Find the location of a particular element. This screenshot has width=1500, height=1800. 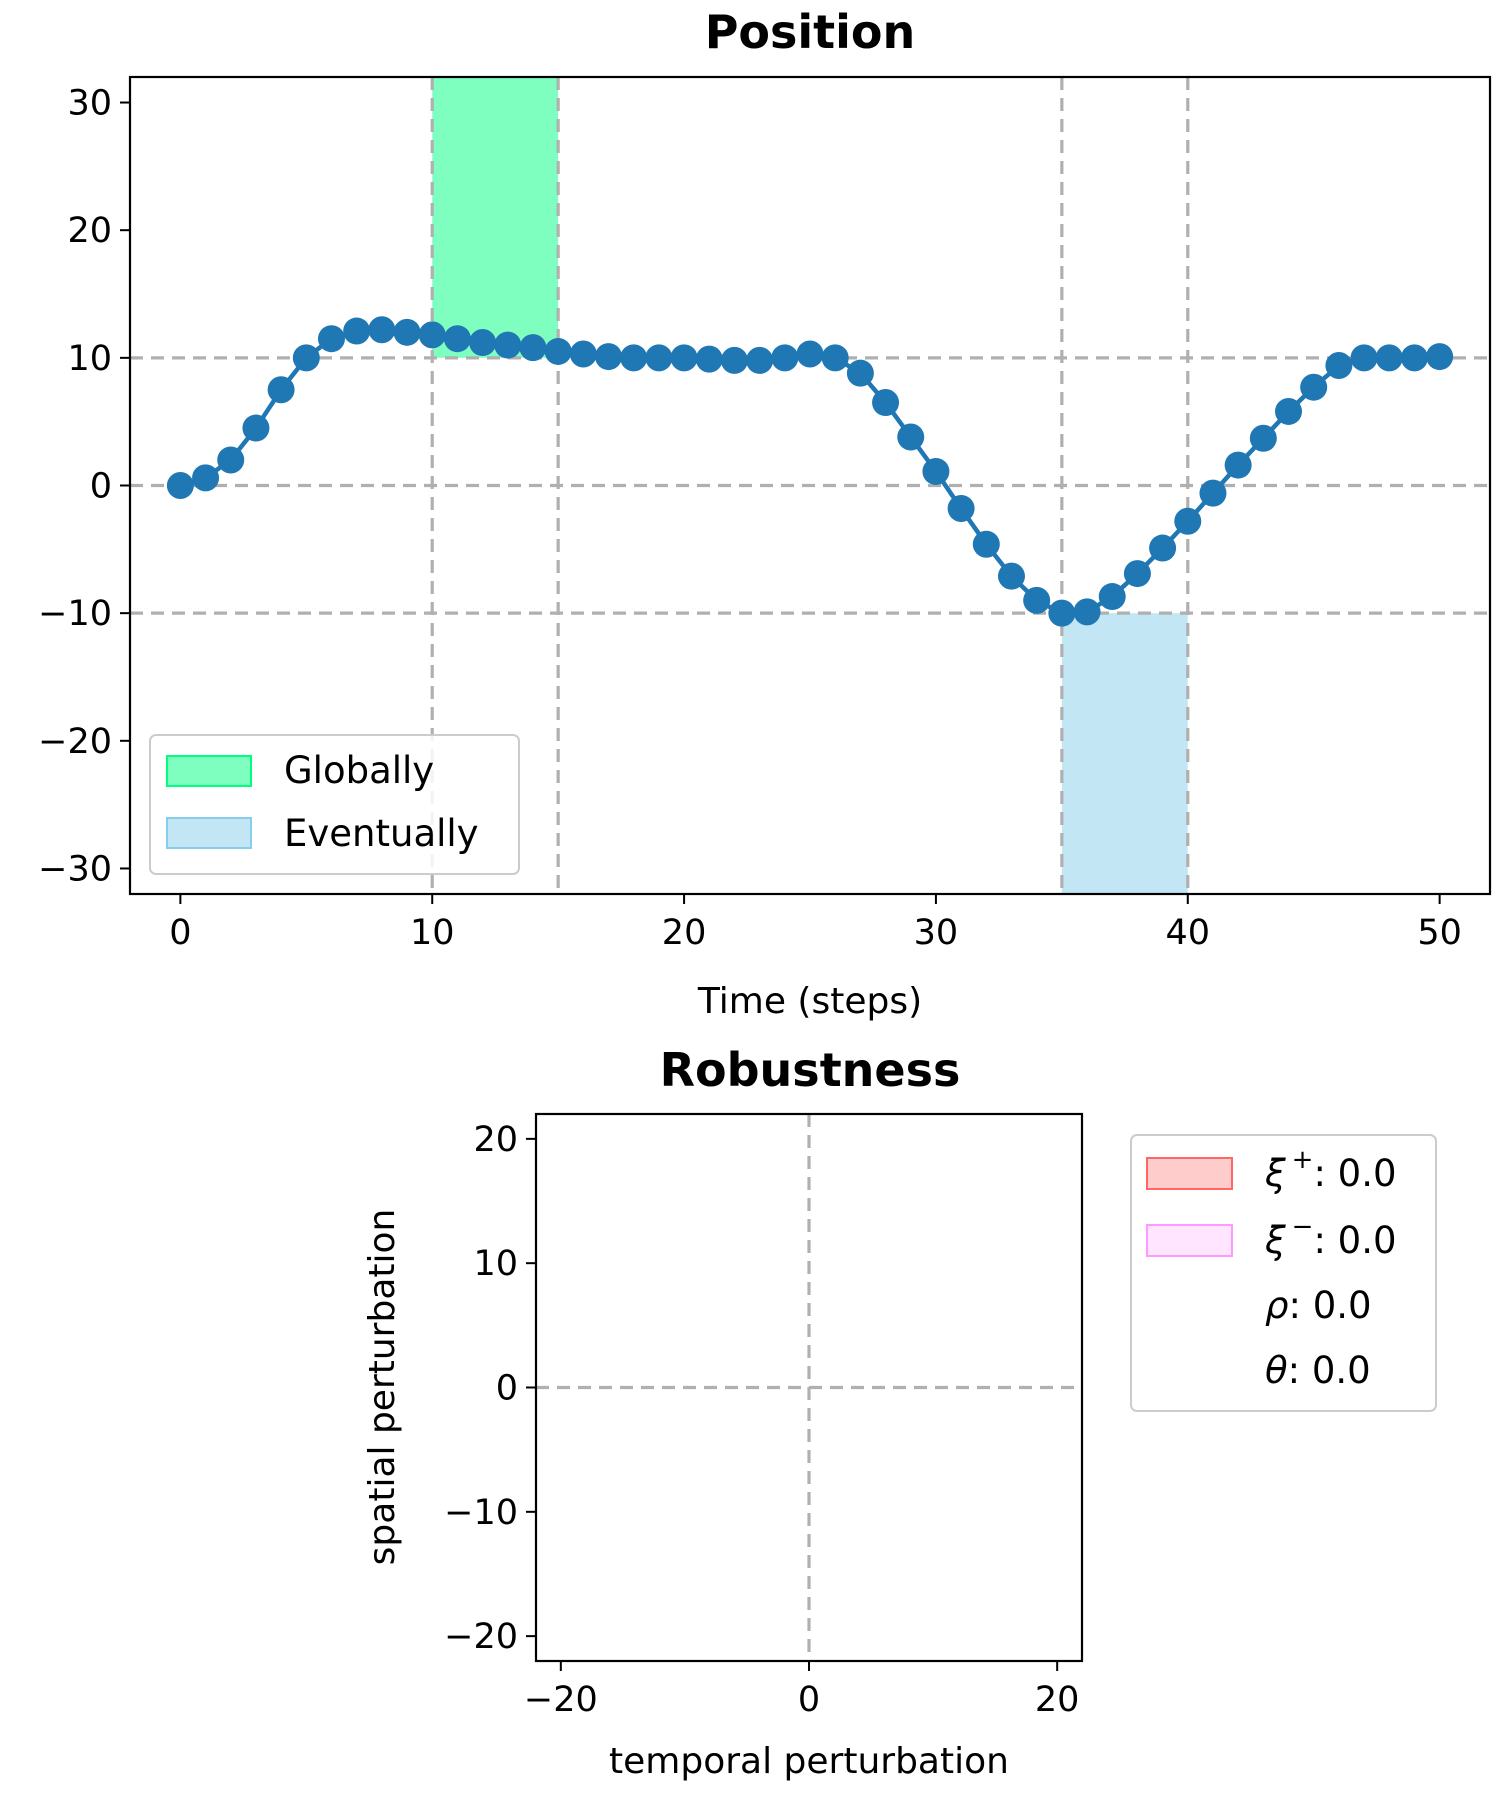

robustness-legend-frame is located at coordinates (1283, 1273).